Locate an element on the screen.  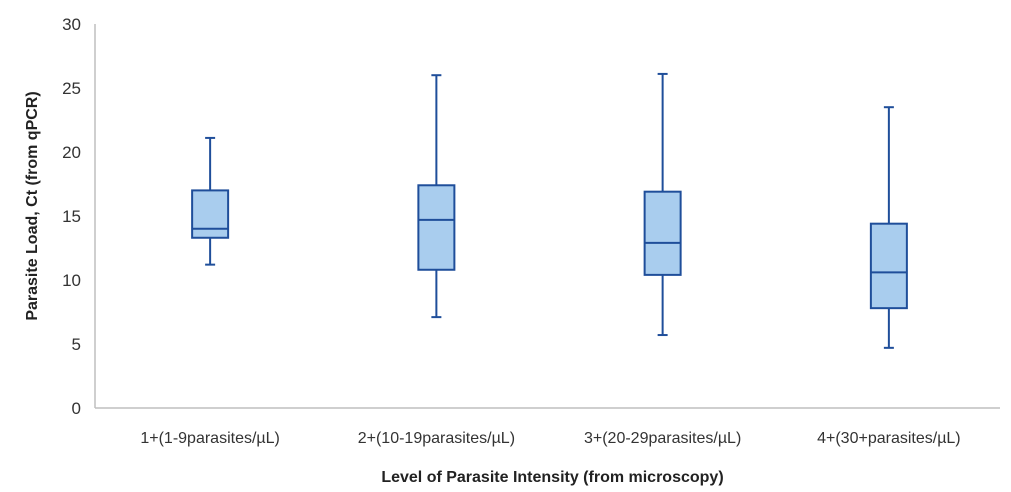
x-category-label: 2+(10-19parasites/µL) is located at coordinates (436, 438).